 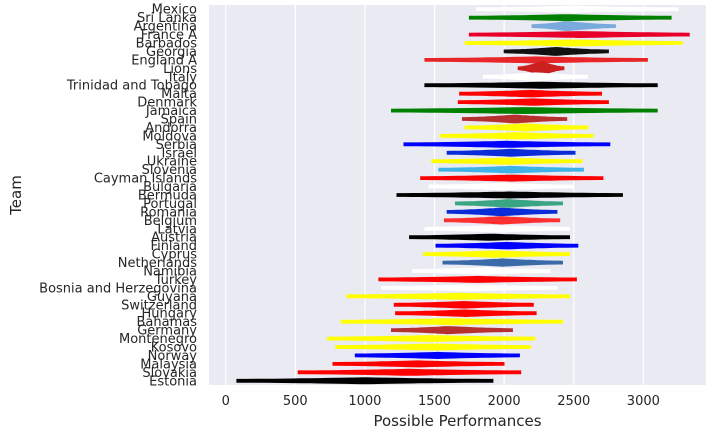 What do you see at coordinates (434, 401) in the screenshot?
I see `x-tick-label: 1500` at bounding box center [434, 401].